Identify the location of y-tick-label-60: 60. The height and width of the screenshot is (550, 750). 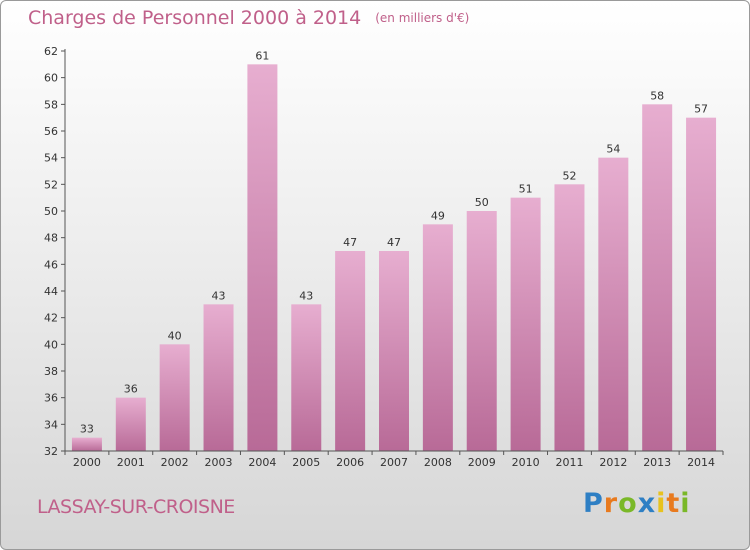
(51, 78).